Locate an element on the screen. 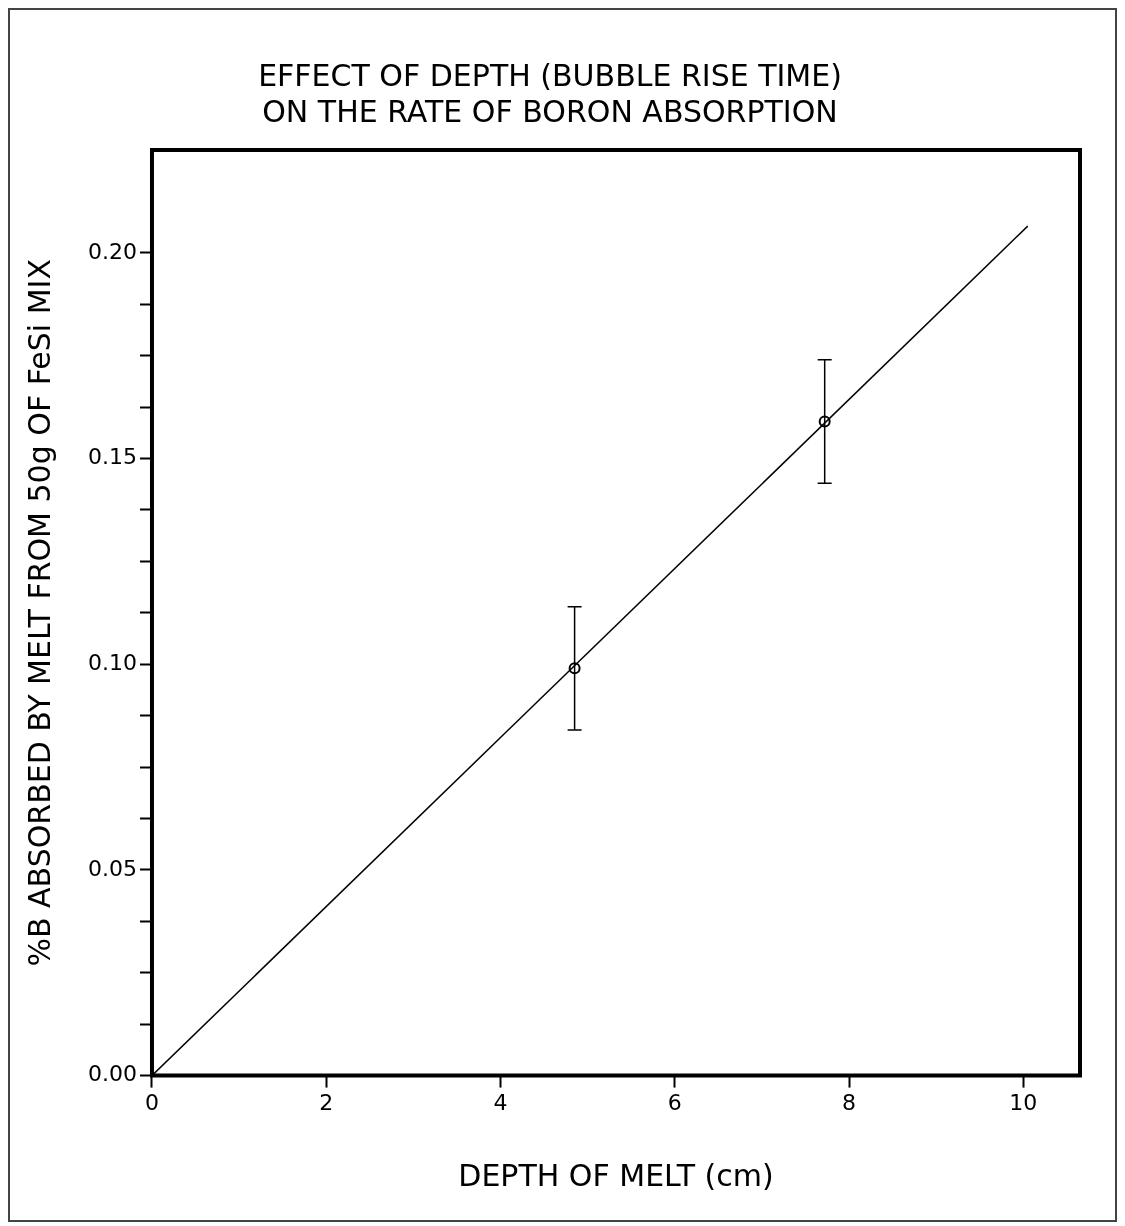 The image size is (1125, 1226). text: EFFECT OF DEPTH (BUBBLE RISE TIME) is located at coordinates (550, 75).